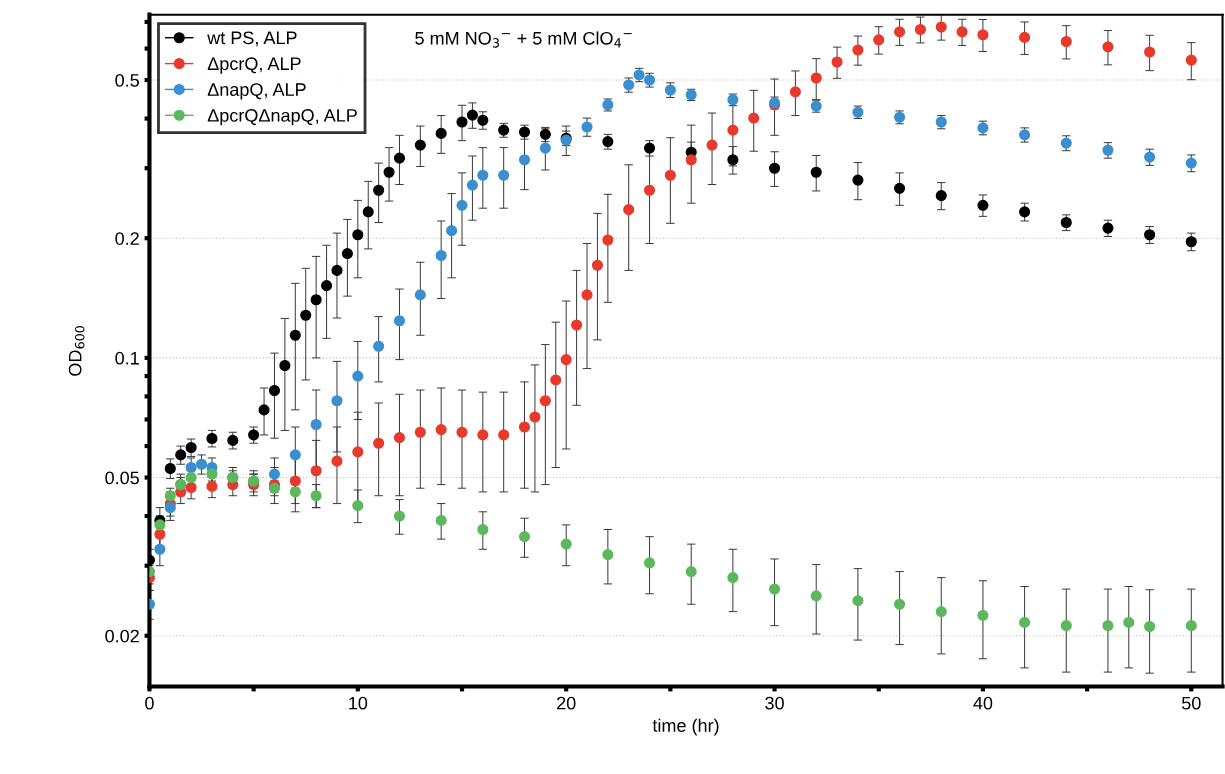 This screenshot has width=1225, height=774. I want to click on y-tick-label: 0.05, so click(122, 478).